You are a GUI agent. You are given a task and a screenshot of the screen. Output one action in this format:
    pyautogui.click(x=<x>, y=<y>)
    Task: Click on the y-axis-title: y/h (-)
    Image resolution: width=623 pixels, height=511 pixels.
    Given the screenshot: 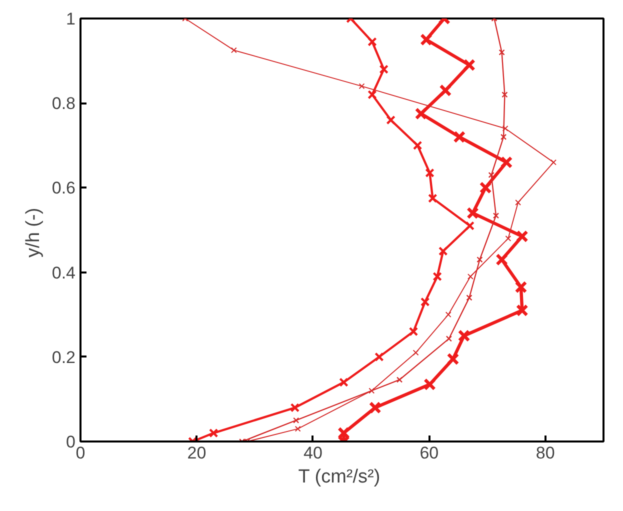 What is the action you would take?
    pyautogui.click(x=33, y=233)
    